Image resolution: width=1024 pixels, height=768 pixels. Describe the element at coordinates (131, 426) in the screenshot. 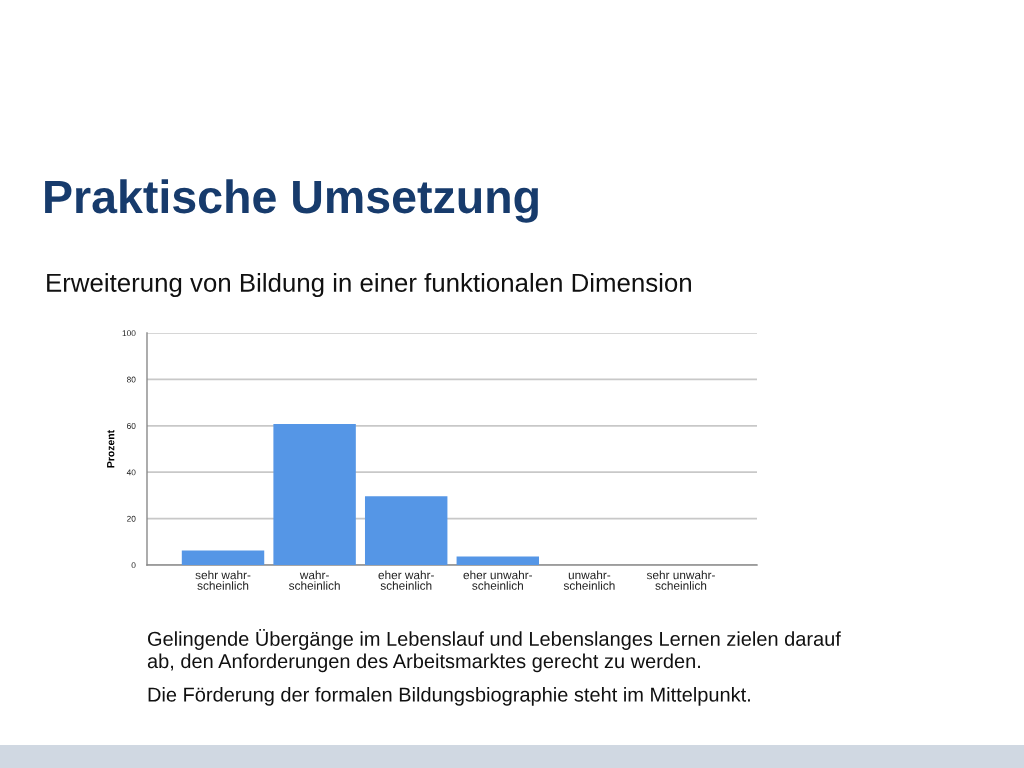

I see `y-tick-label: 60` at that location.